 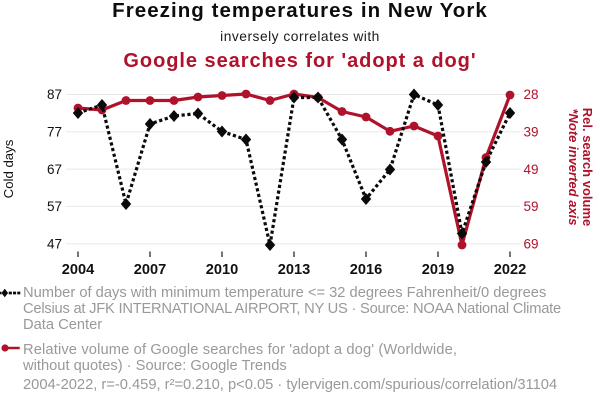 I want to click on svg-text: 87, so click(x=54, y=94).